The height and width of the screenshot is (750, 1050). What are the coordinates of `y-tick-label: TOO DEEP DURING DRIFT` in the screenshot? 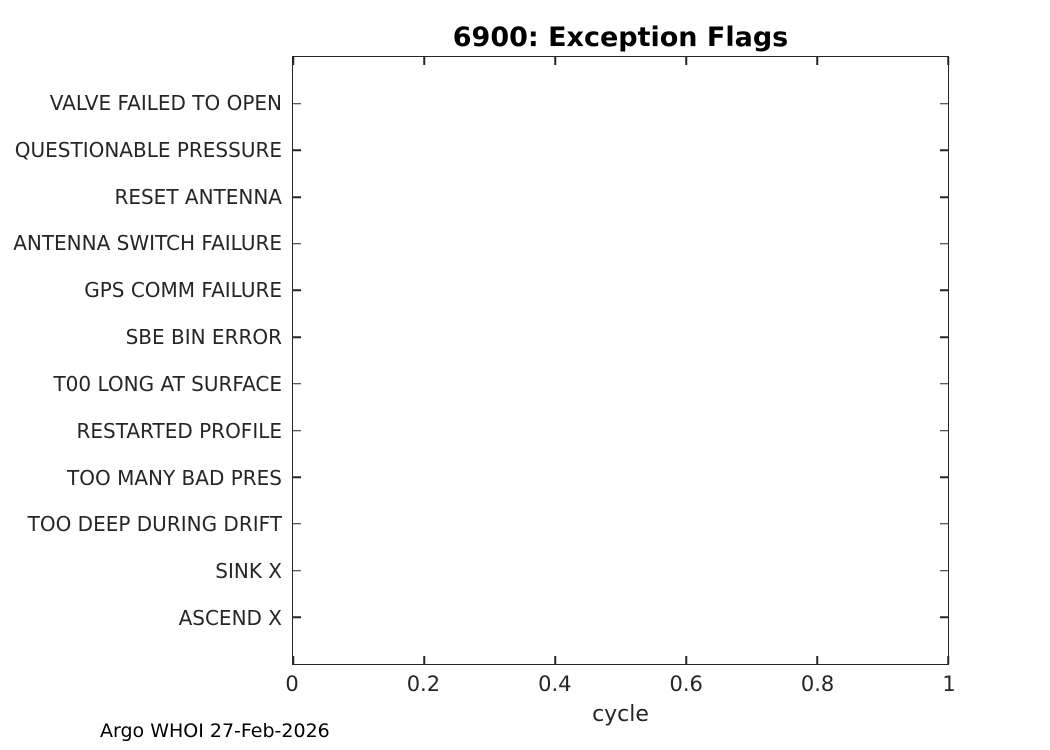 It's located at (154, 524).